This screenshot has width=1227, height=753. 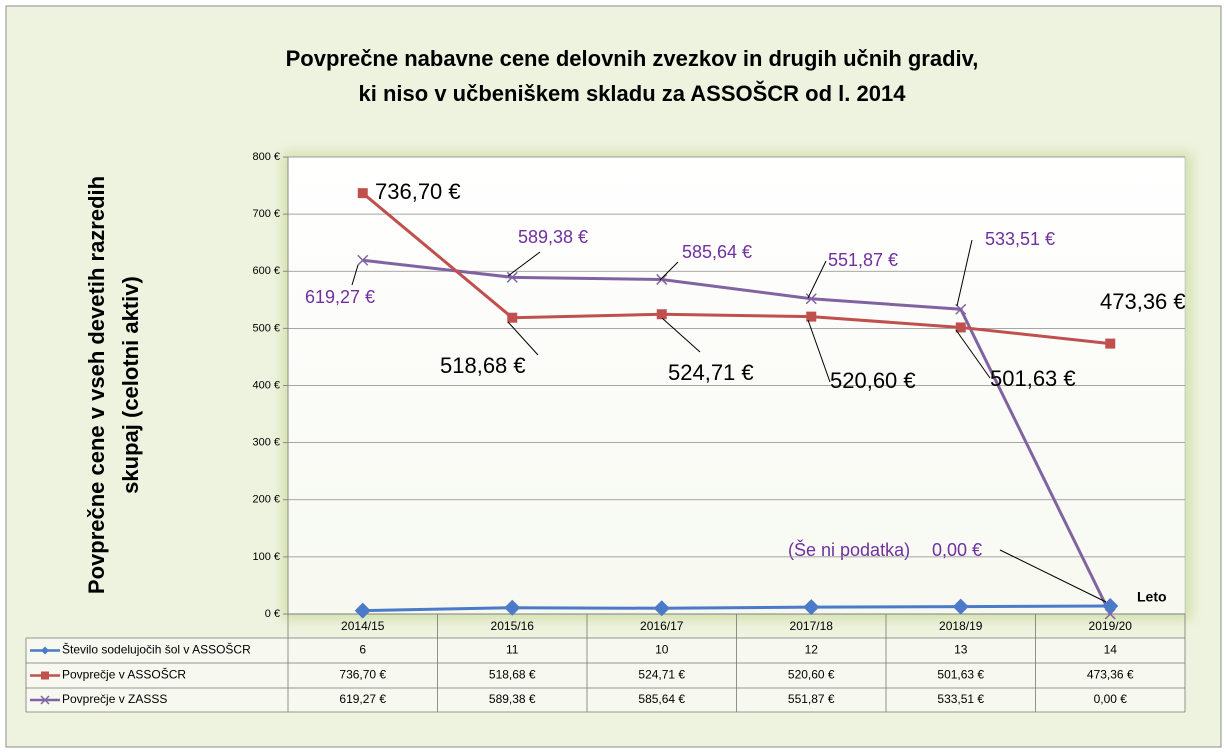 What do you see at coordinates (512, 675) in the screenshot?
I see `table-cell: 518,68 €` at bounding box center [512, 675].